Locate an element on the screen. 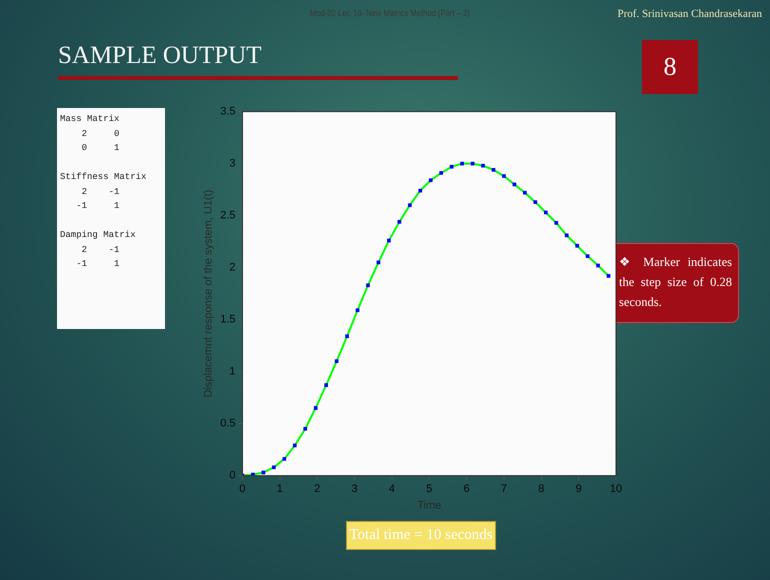  y-tick-label: 0 is located at coordinates (232, 476).